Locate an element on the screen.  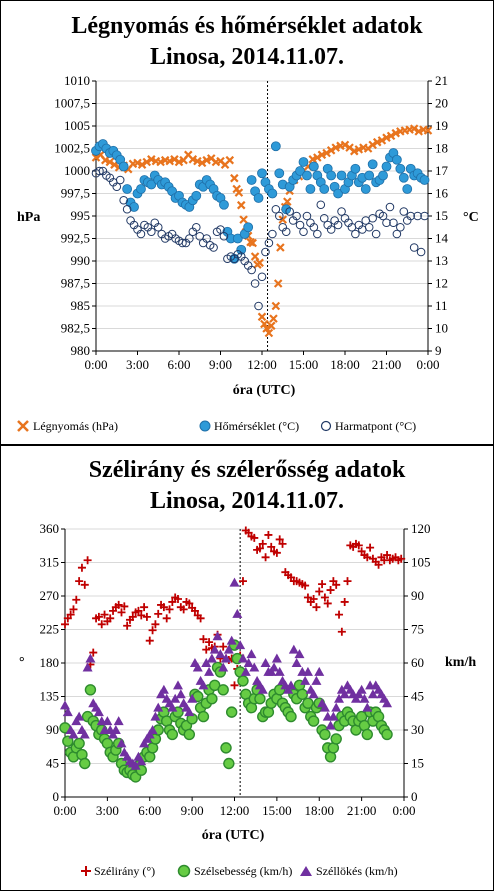
legend-item-speed: Szélsebesség (km/h) is located at coordinates (234, 871).